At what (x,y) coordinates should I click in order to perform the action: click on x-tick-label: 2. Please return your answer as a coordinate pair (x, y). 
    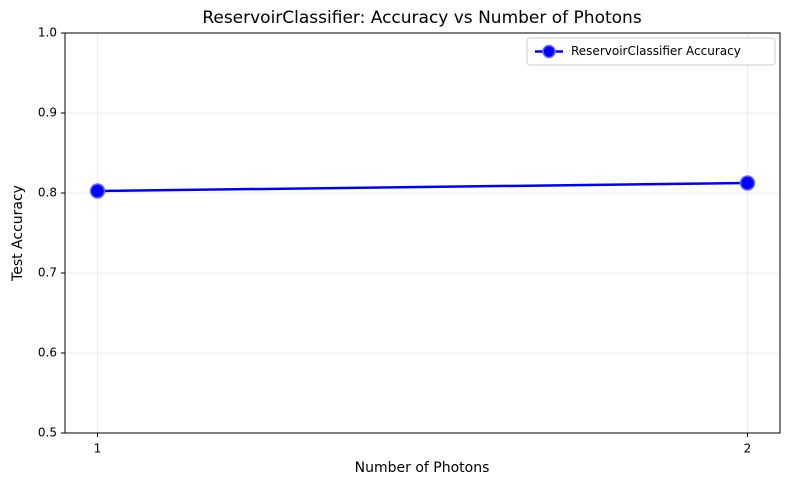
    Looking at the image, I should click on (748, 449).